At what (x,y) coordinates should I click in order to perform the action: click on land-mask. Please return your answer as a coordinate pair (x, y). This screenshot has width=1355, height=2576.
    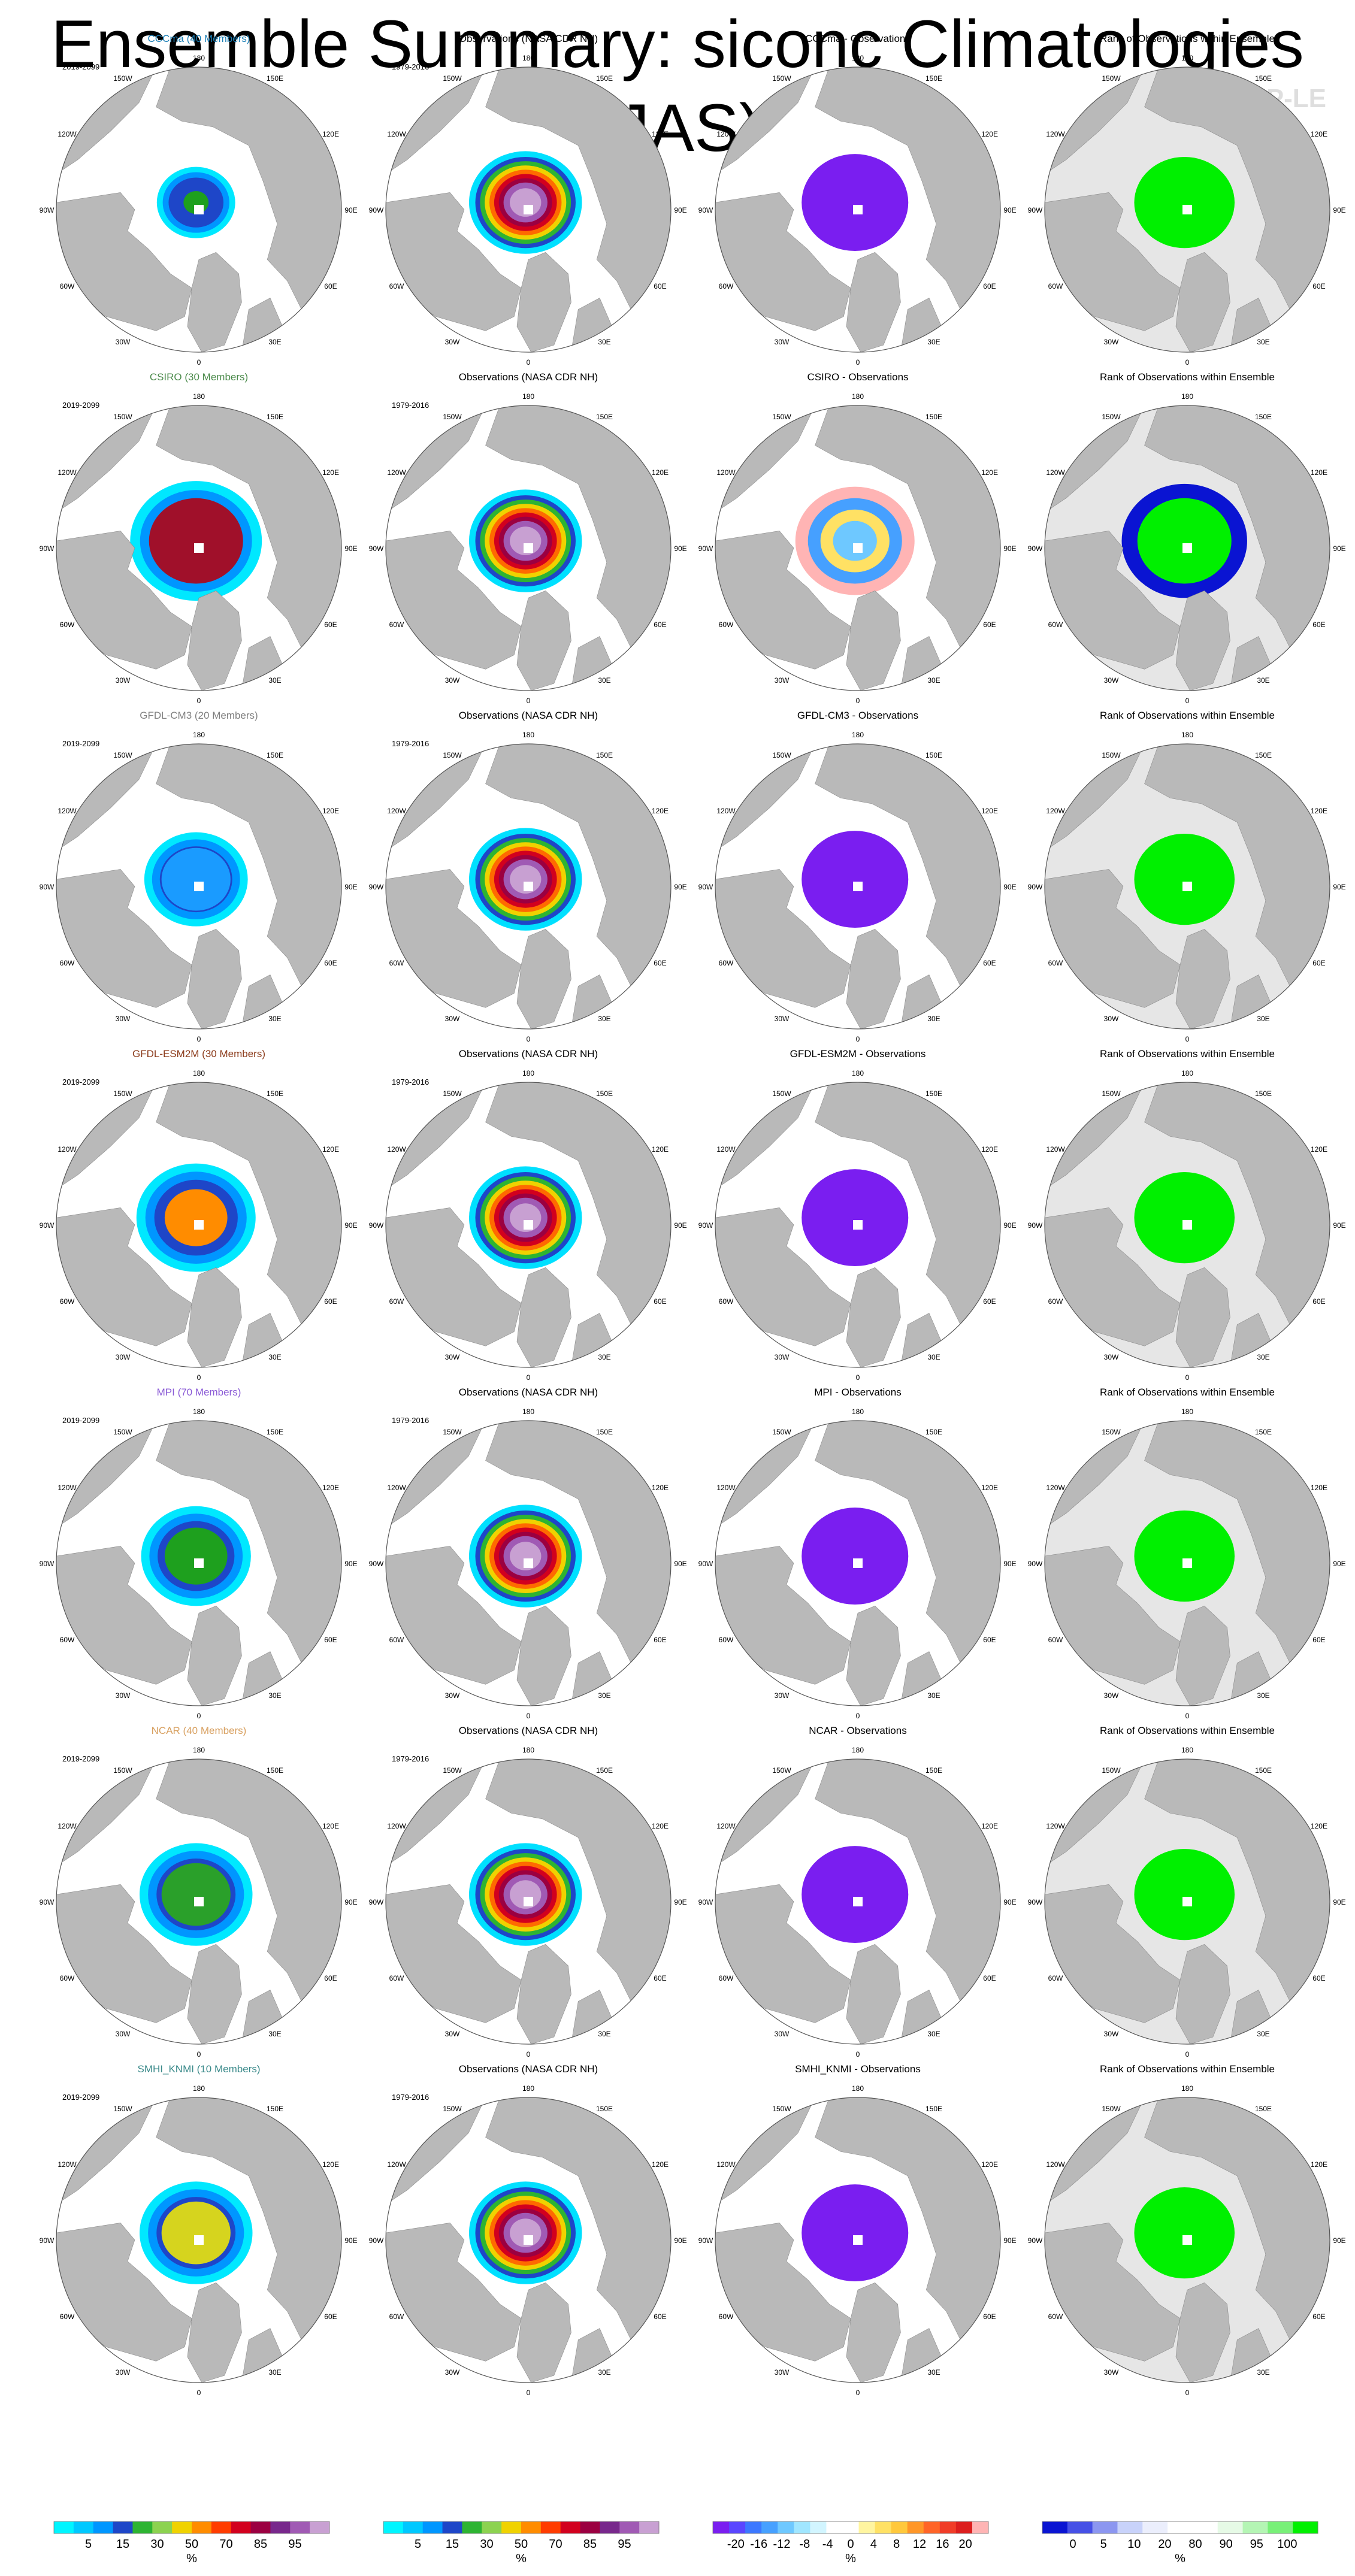
    Looking at the image, I should click on (528, 1224).